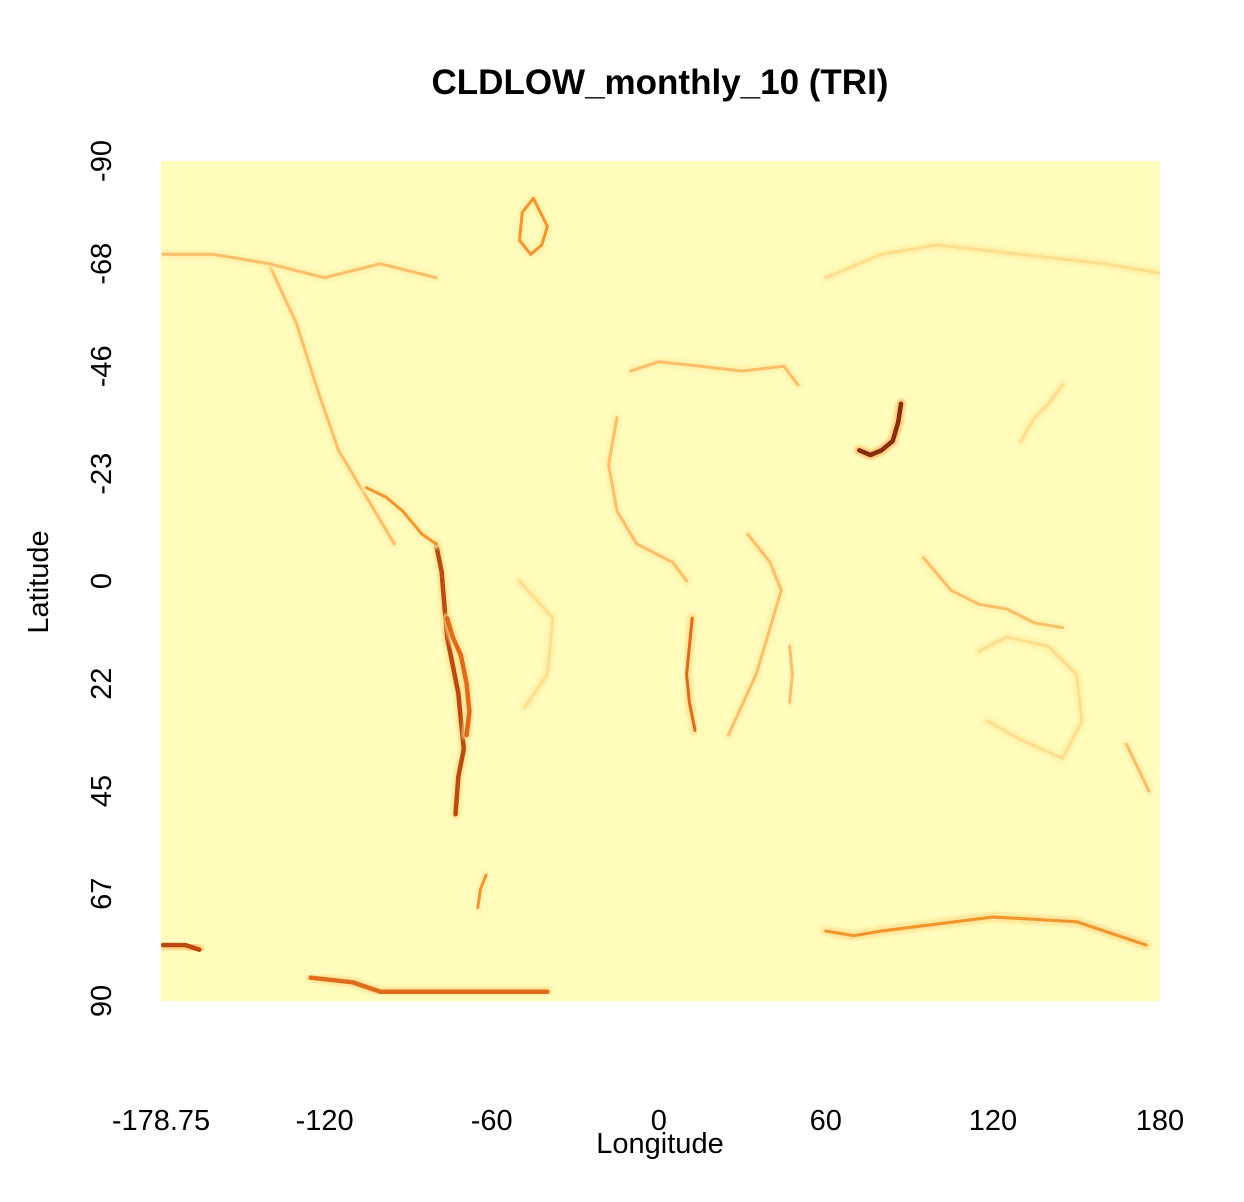 The height and width of the screenshot is (1202, 1244). I want to click on feature-antarctic-peninsula, so click(482, 891).